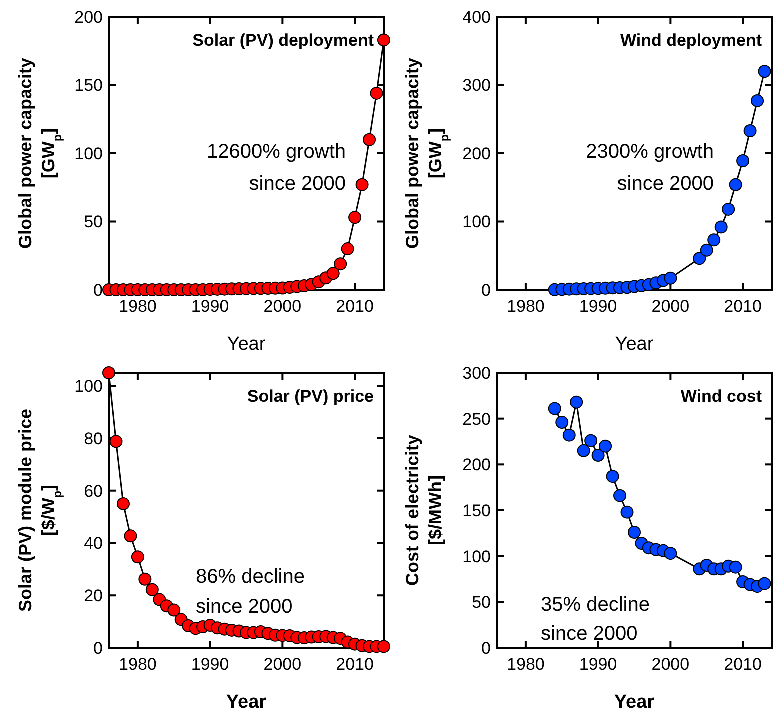 The height and width of the screenshot is (719, 782). What do you see at coordinates (310, 396) in the screenshot?
I see `text: Solar (PV) price` at bounding box center [310, 396].